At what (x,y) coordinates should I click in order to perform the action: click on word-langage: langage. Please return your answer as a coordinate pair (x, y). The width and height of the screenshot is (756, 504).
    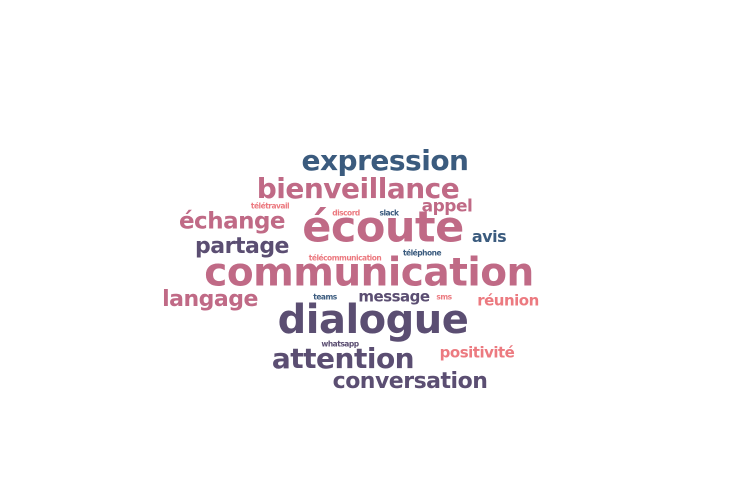
    Looking at the image, I should click on (210, 299).